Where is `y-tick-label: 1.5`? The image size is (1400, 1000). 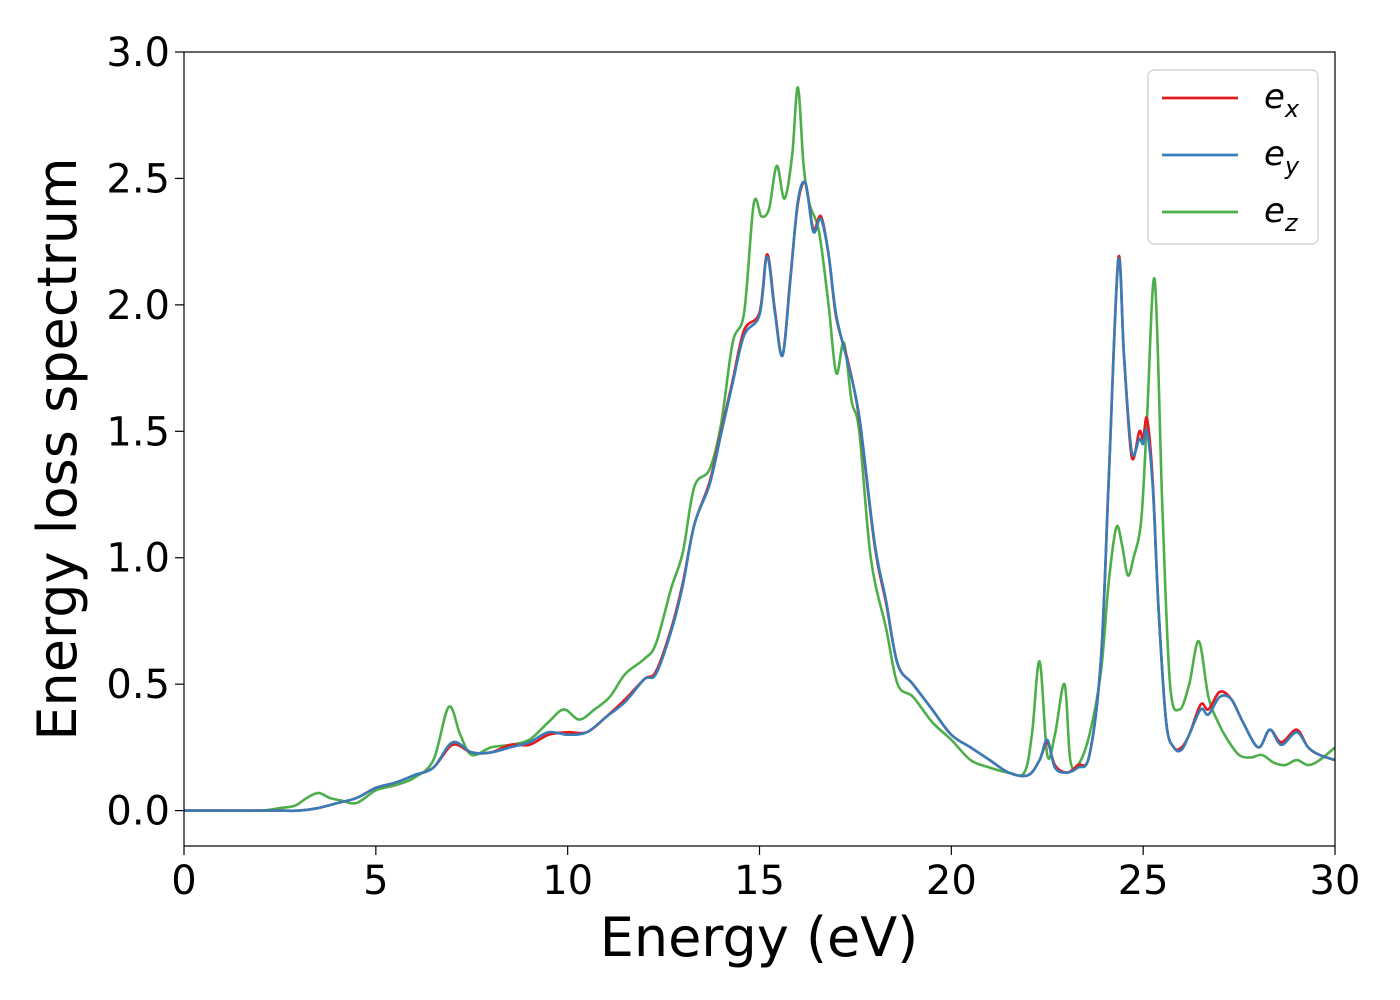
y-tick-label: 1.5 is located at coordinates (138, 432).